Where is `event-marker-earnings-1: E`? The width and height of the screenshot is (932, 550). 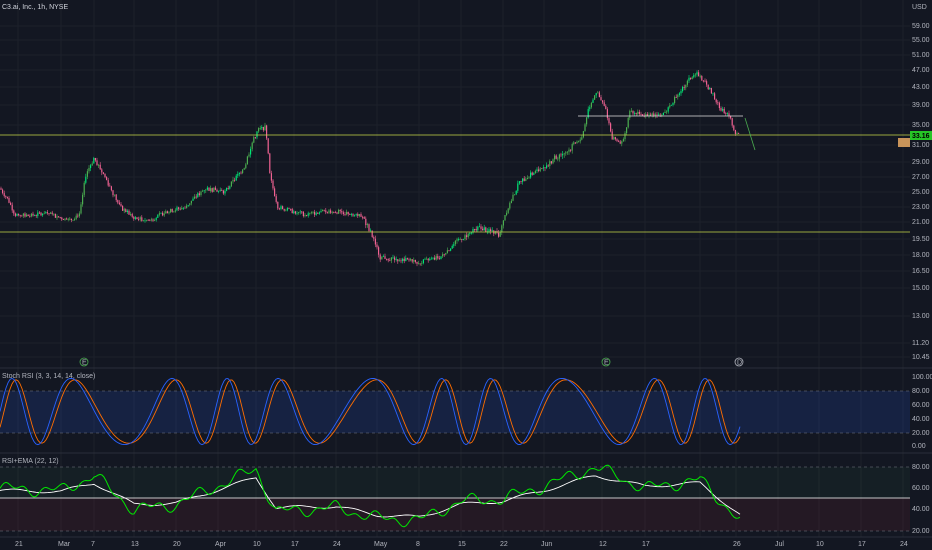 event-marker-earnings-1: E is located at coordinates (84, 362).